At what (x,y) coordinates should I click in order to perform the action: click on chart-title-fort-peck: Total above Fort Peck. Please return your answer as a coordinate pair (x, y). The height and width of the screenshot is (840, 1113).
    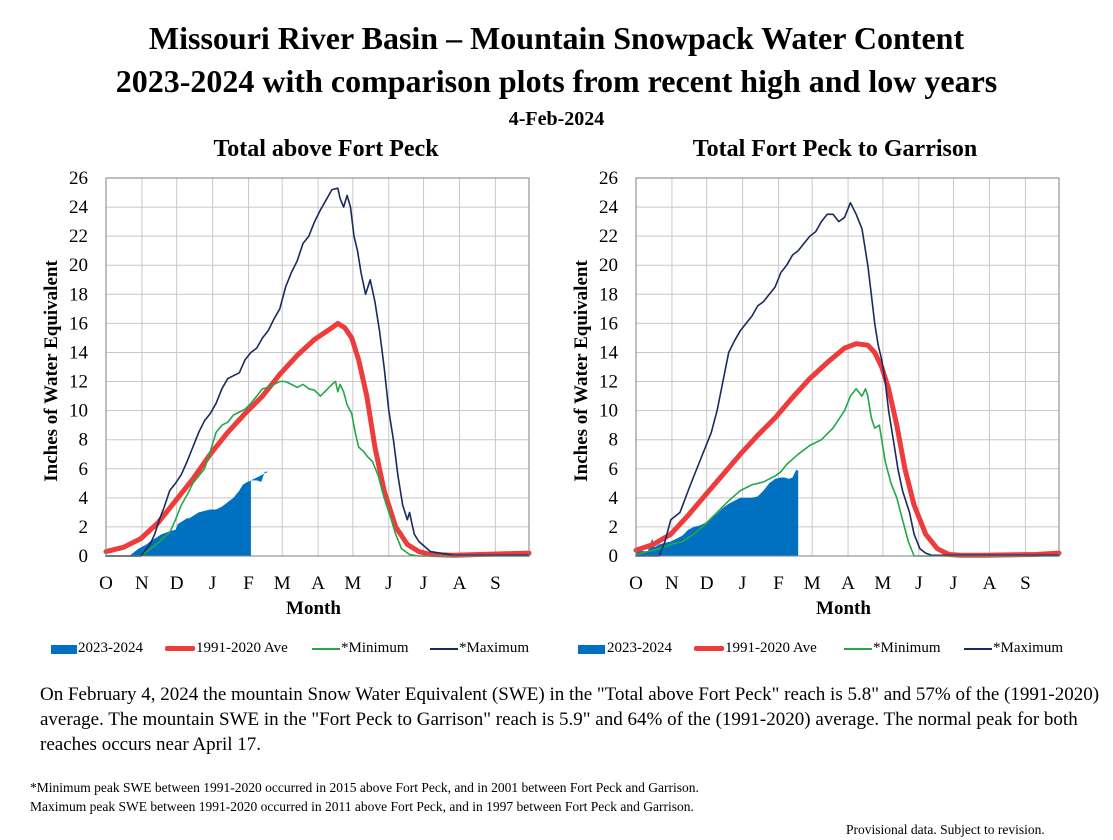
    Looking at the image, I should click on (326, 149).